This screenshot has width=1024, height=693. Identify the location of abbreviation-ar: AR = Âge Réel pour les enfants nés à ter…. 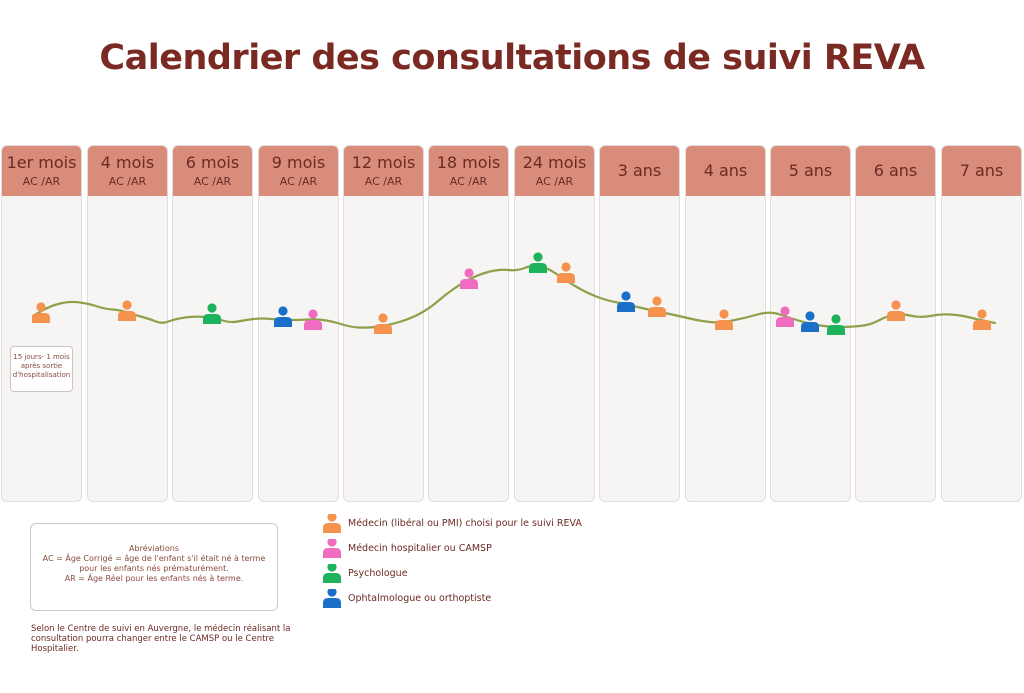
(154, 578).